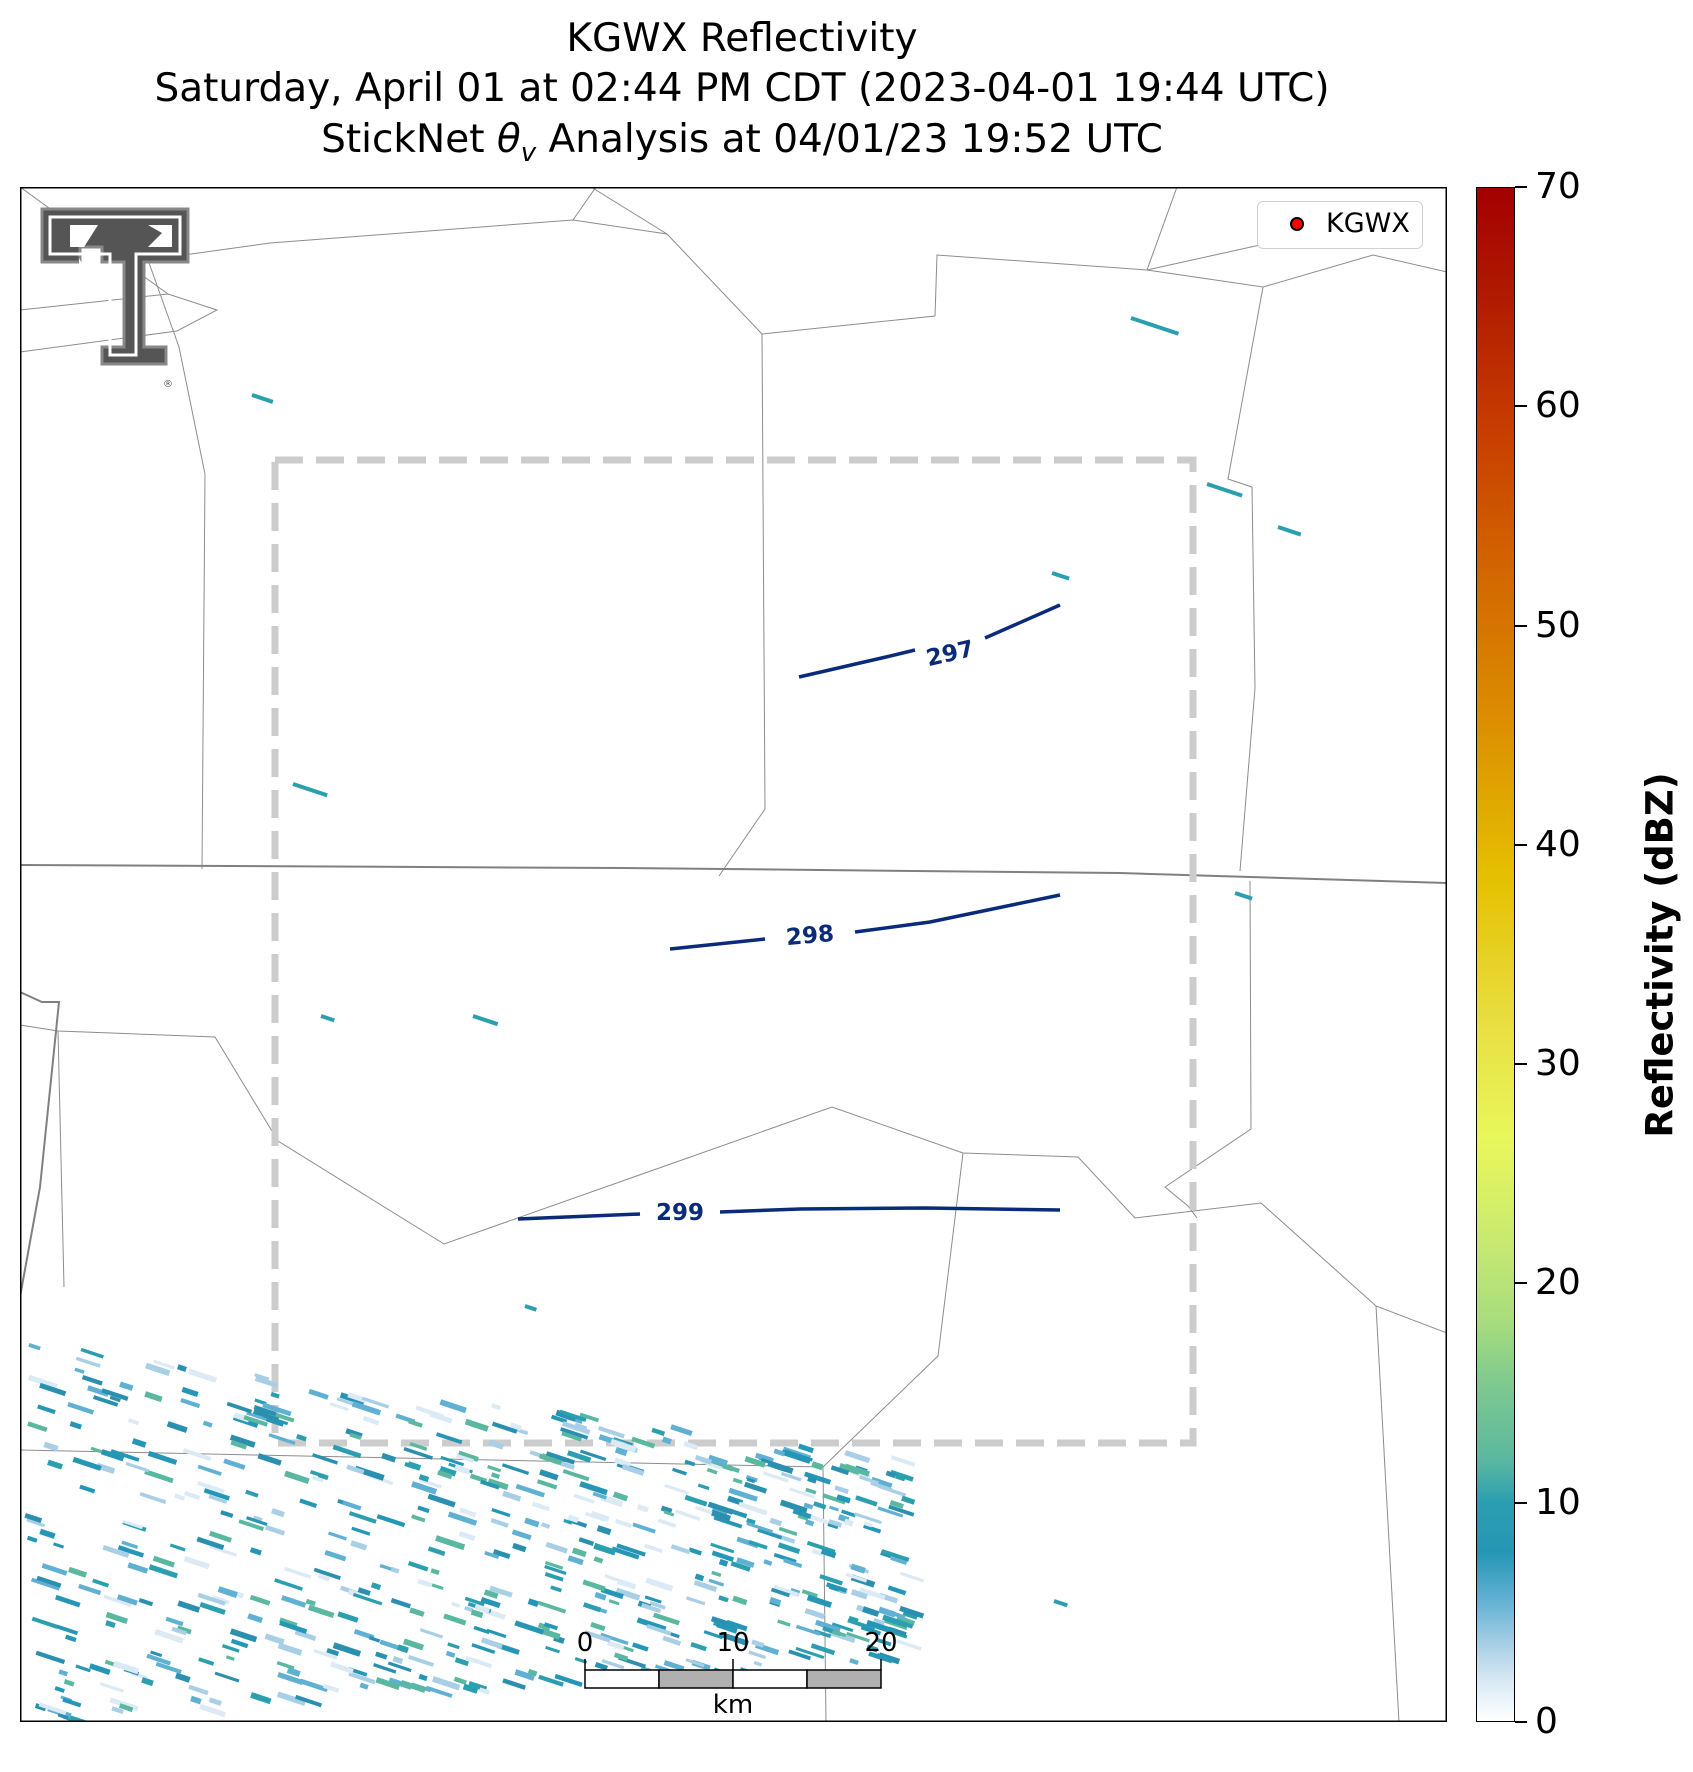 This screenshot has height=1772, width=1693. What do you see at coordinates (528, 152) in the screenshot?
I see `theta-subscript: v` at bounding box center [528, 152].